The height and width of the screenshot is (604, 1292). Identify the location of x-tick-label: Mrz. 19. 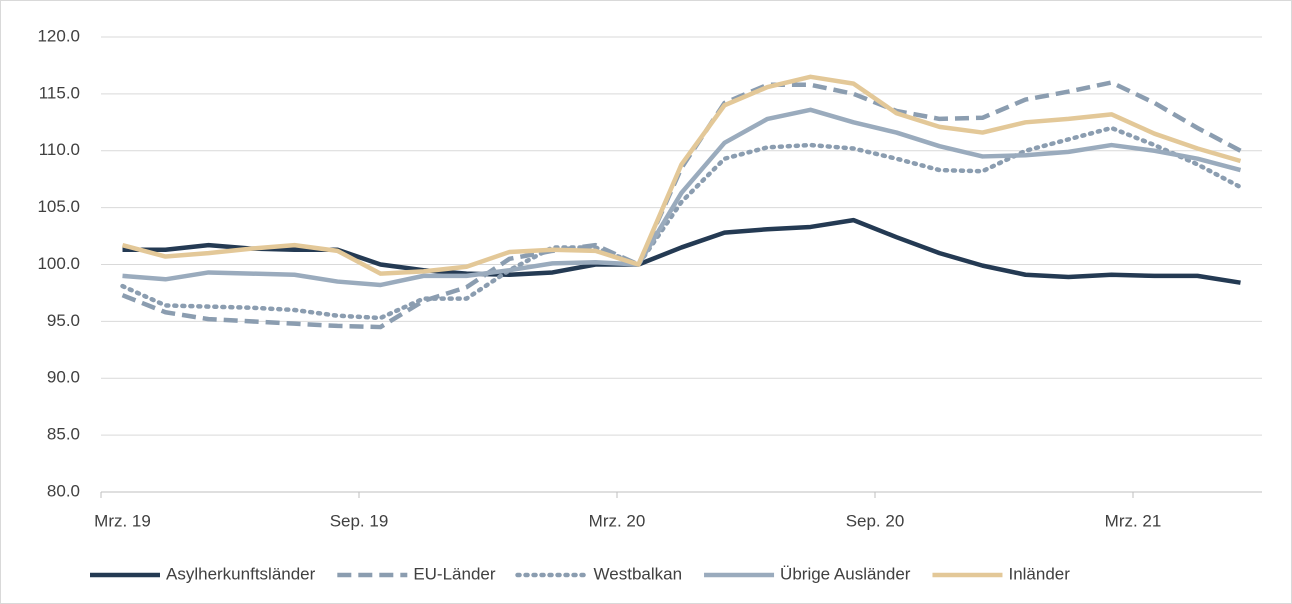
(122, 520).